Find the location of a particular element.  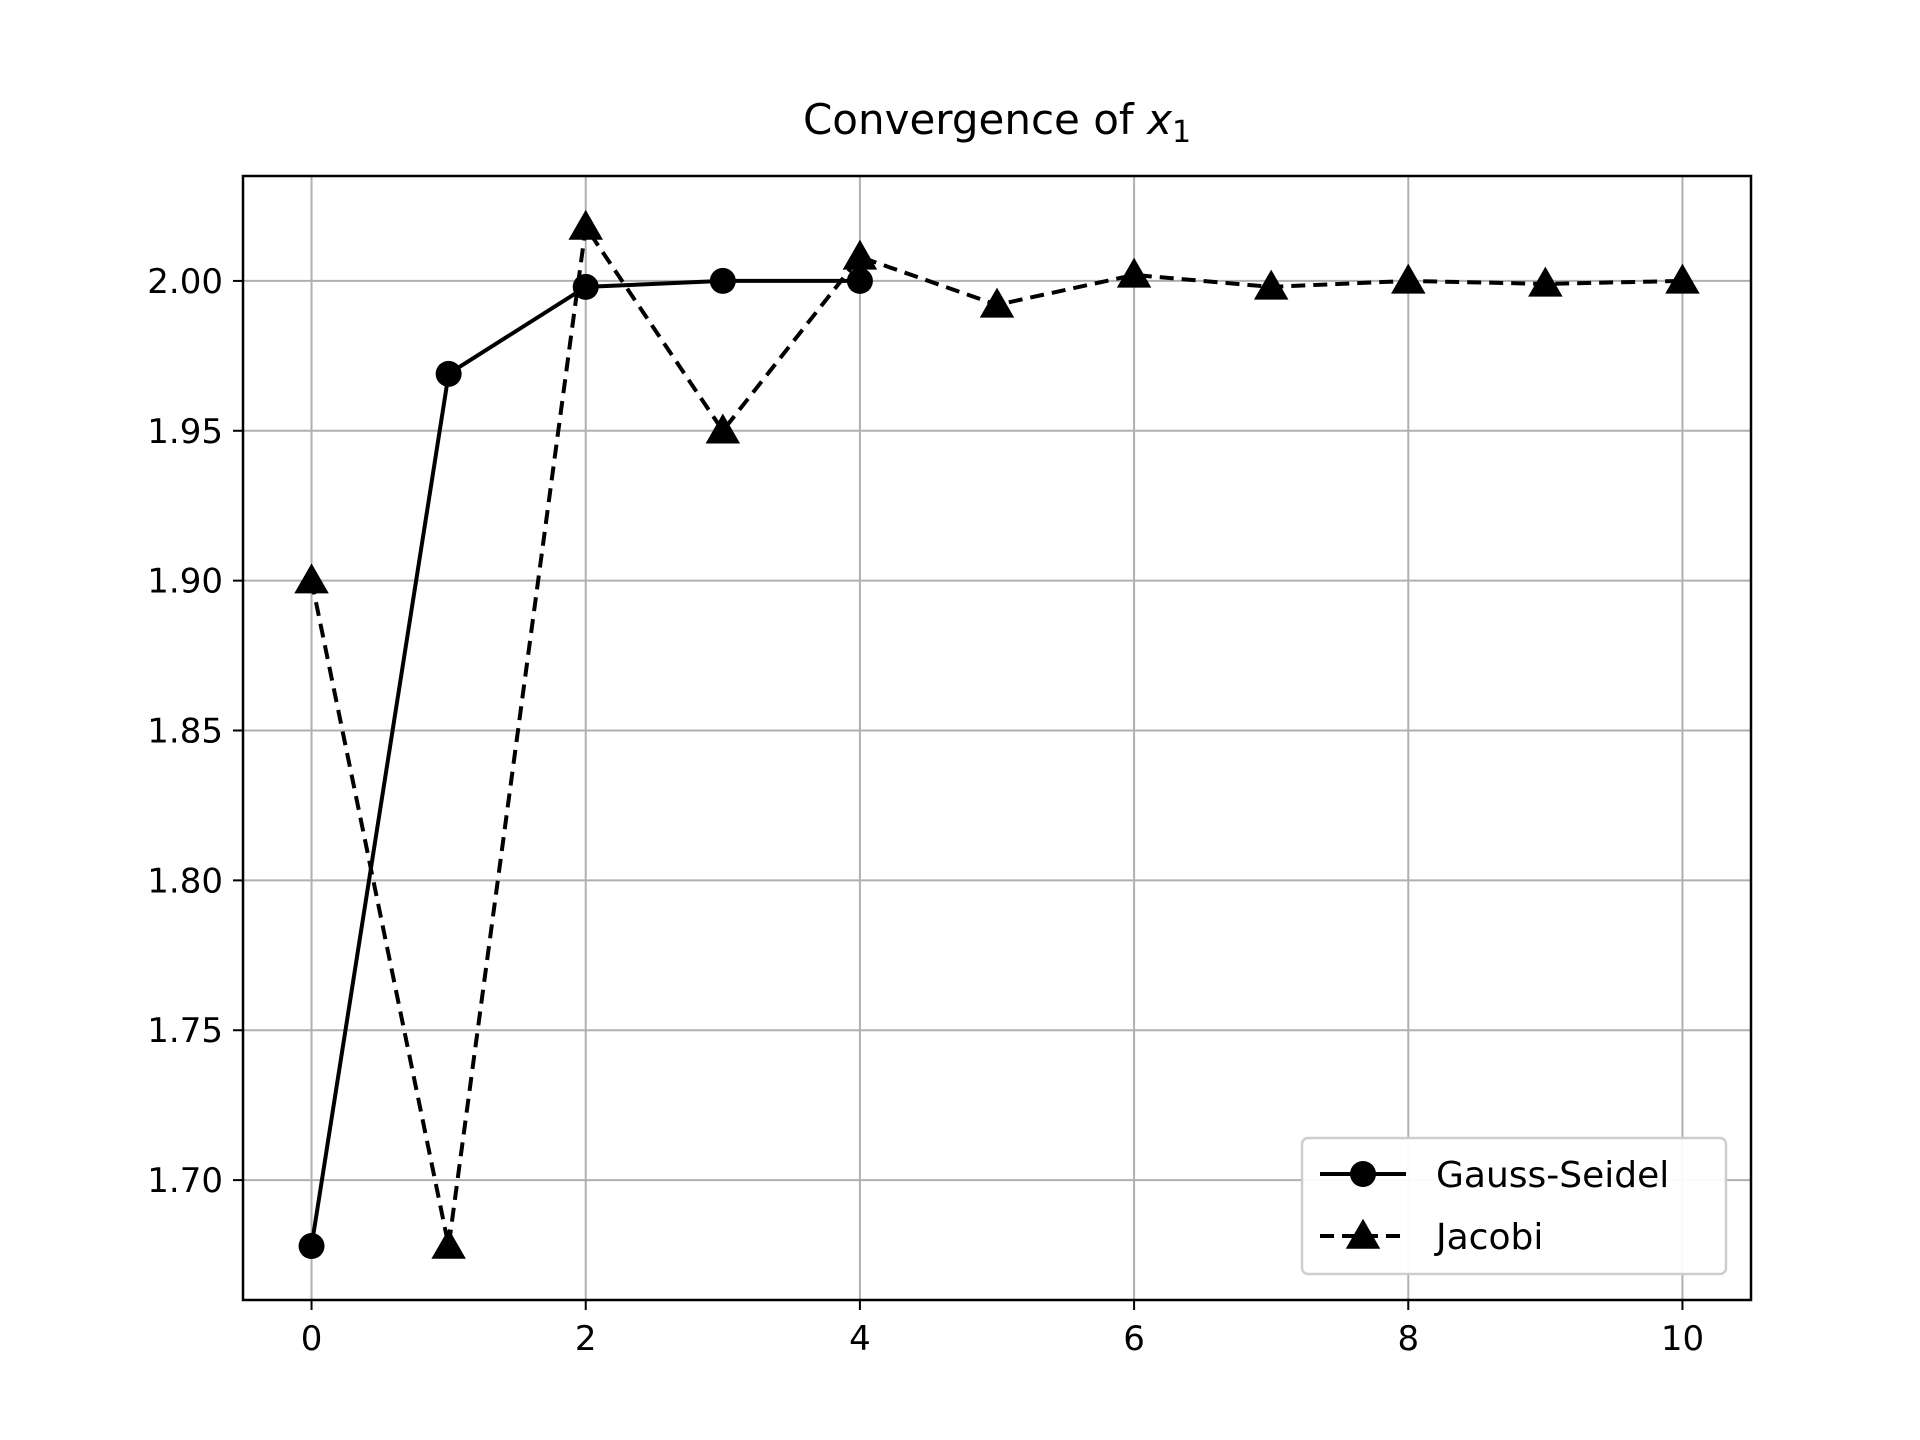

x-tick-label: 8 is located at coordinates (1408, 1339).